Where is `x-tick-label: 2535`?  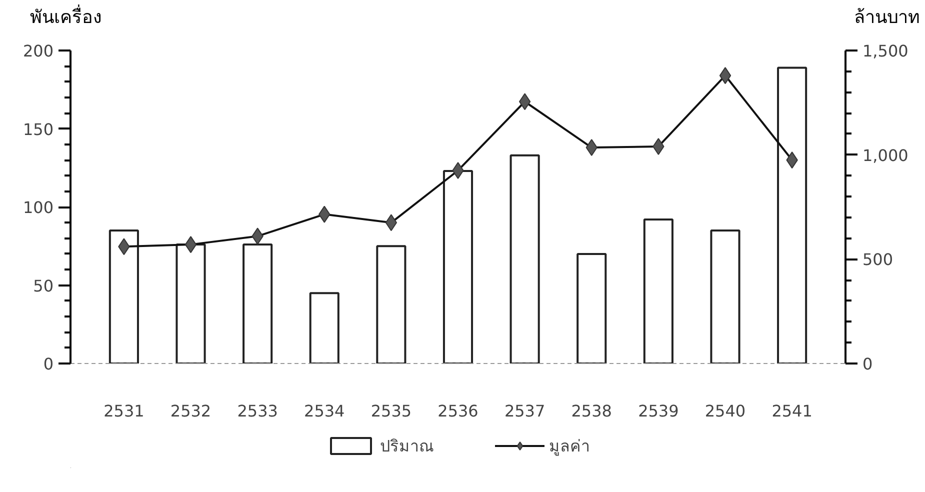
x-tick-label: 2535 is located at coordinates (391, 411).